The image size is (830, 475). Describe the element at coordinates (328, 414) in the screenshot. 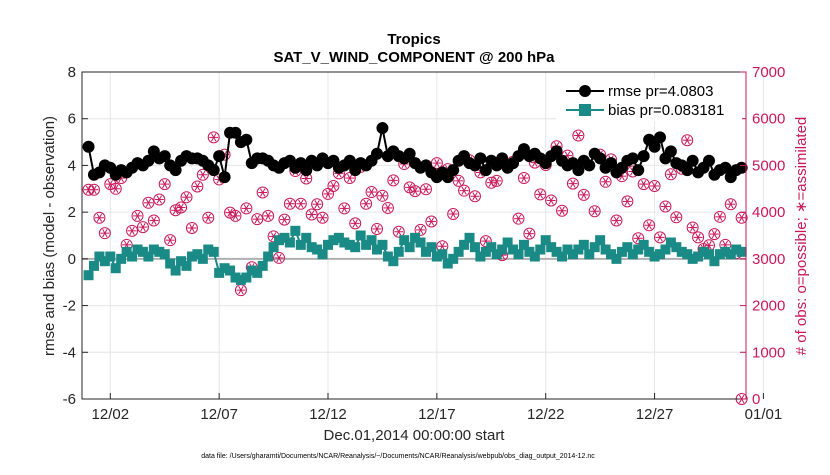

I see `x-tick-label: 12/12` at that location.